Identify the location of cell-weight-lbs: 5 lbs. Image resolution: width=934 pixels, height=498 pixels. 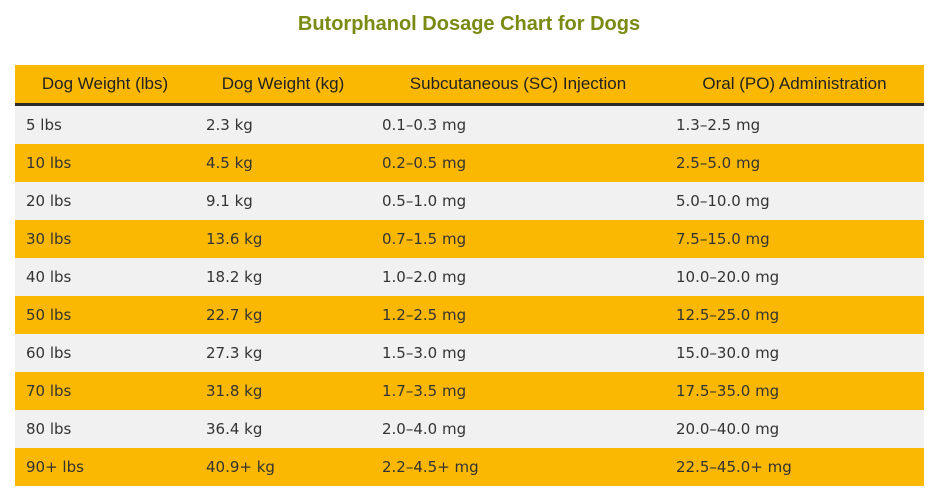
(105, 124).